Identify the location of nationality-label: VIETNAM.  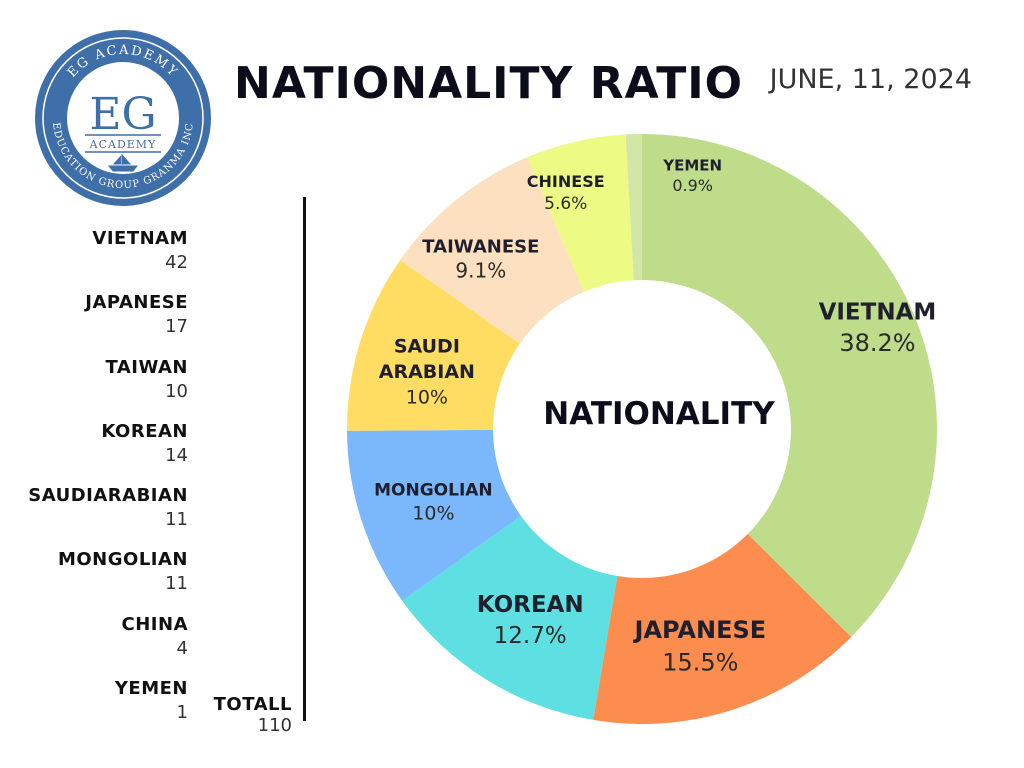
(140, 238).